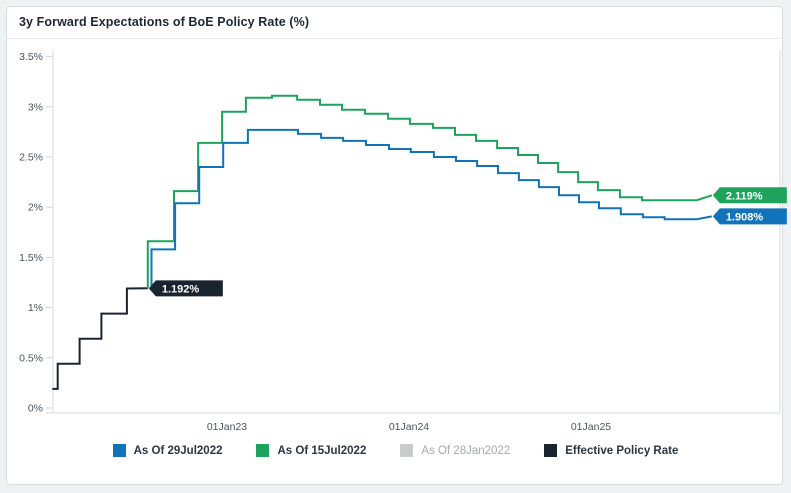  I want to click on legend-item-as-of-29jul2022: As Of 29Jul2022, so click(167, 450).